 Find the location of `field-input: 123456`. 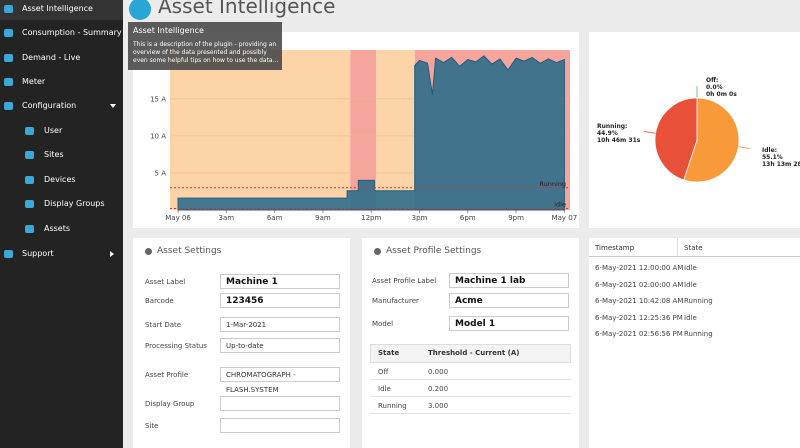

field-input: 123456 is located at coordinates (280, 300).